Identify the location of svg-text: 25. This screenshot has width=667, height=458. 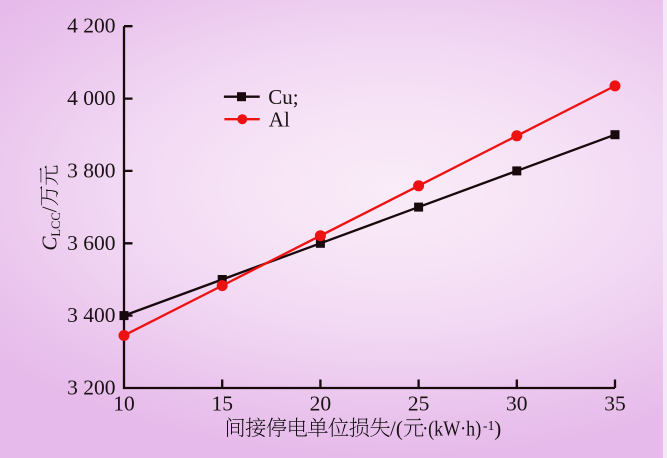
(419, 404).